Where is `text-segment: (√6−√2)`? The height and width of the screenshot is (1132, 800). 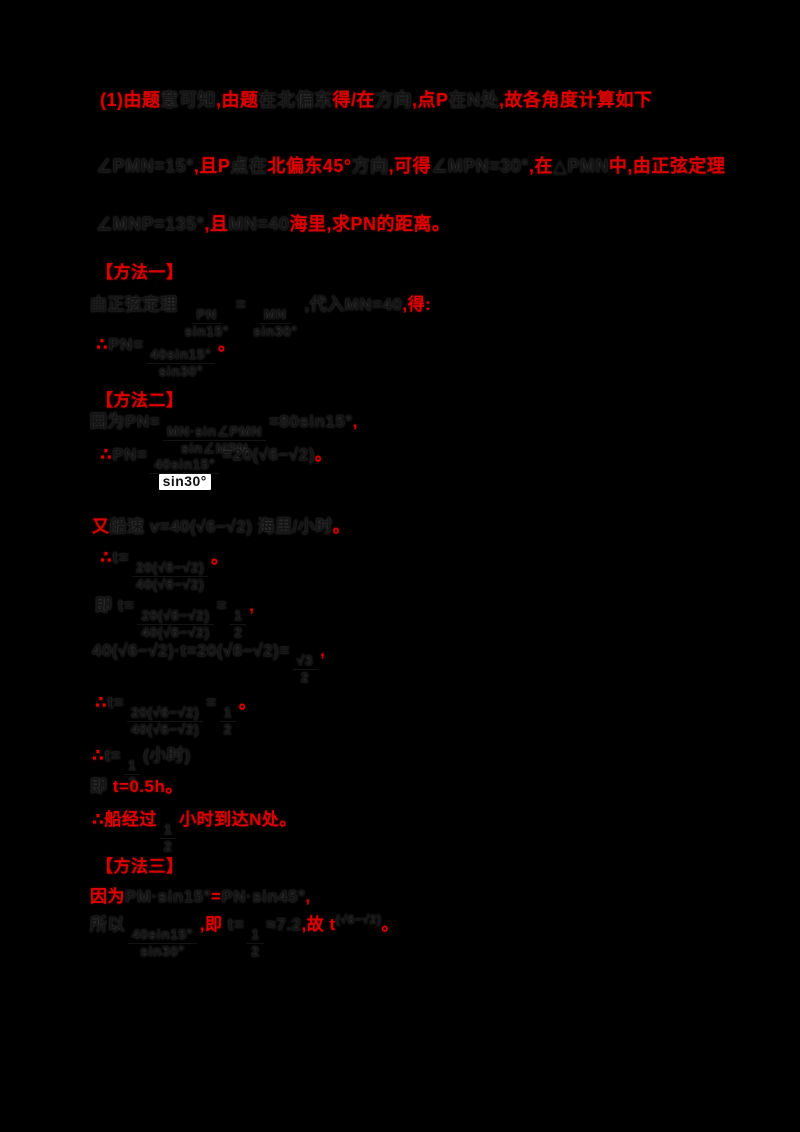
text-segment: (√6−√2) is located at coordinates (358, 919).